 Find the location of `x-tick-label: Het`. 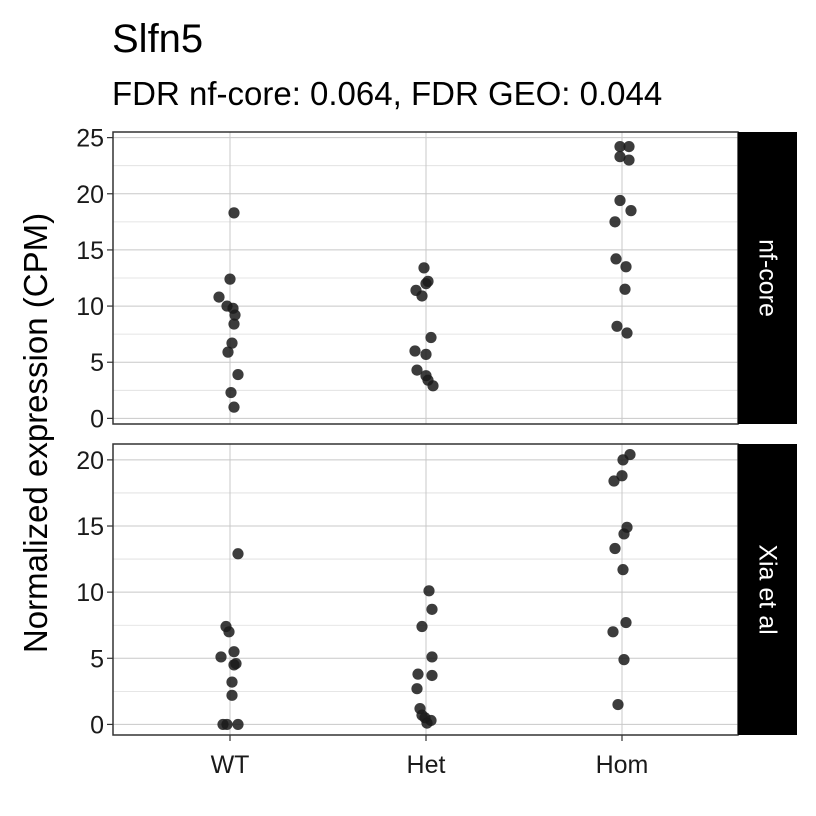

x-tick-label: Het is located at coordinates (426, 765).